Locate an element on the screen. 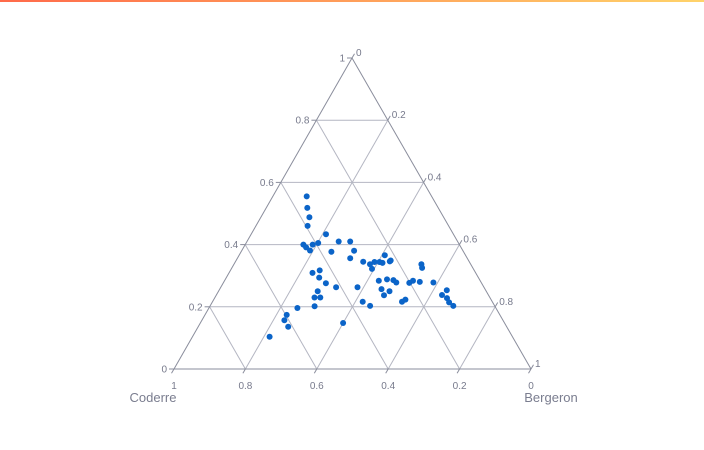  tick-label-b: 0.2 is located at coordinates (460, 386).